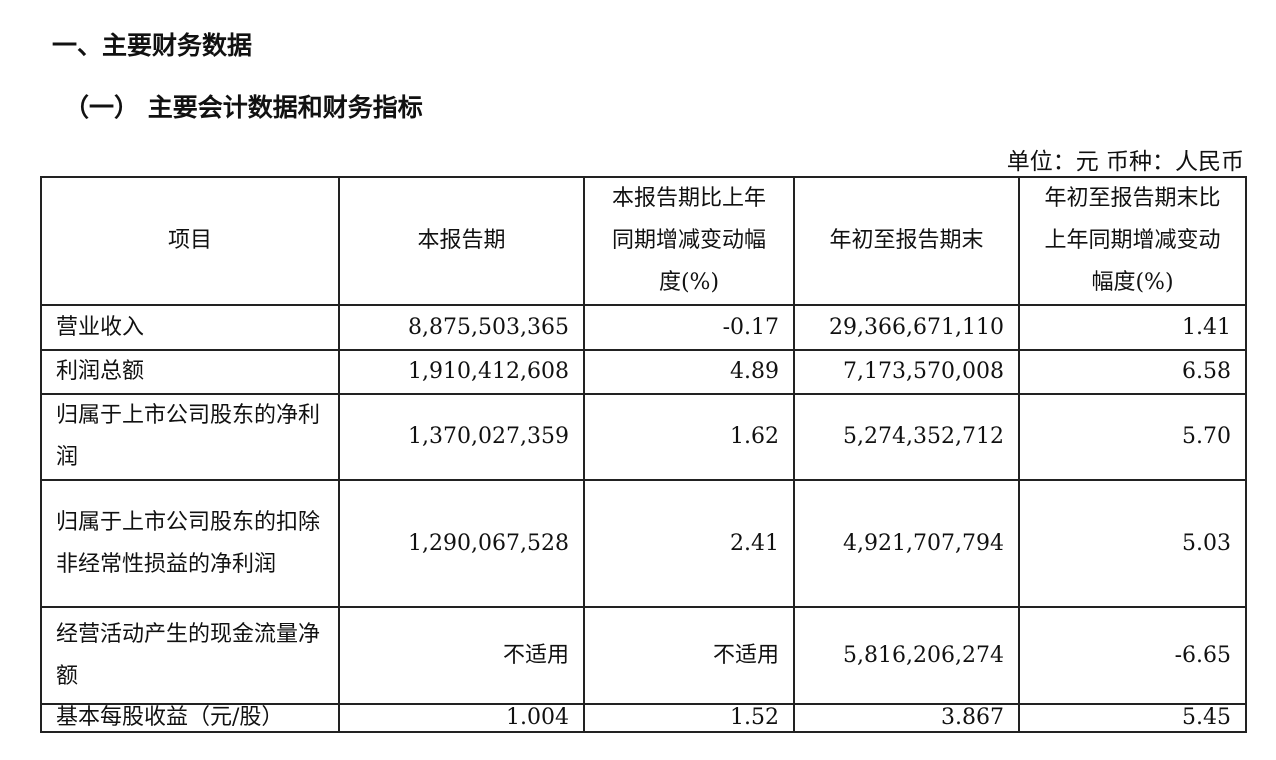  Describe the element at coordinates (1132, 718) in the screenshot. I see `cell-value: 5.45` at that location.